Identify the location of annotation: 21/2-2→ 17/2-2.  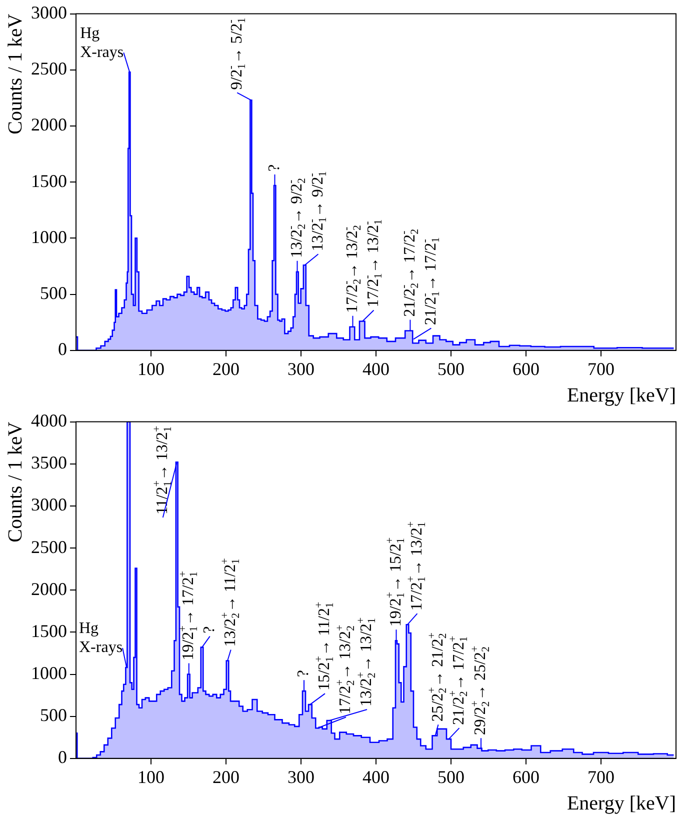
(410, 272).